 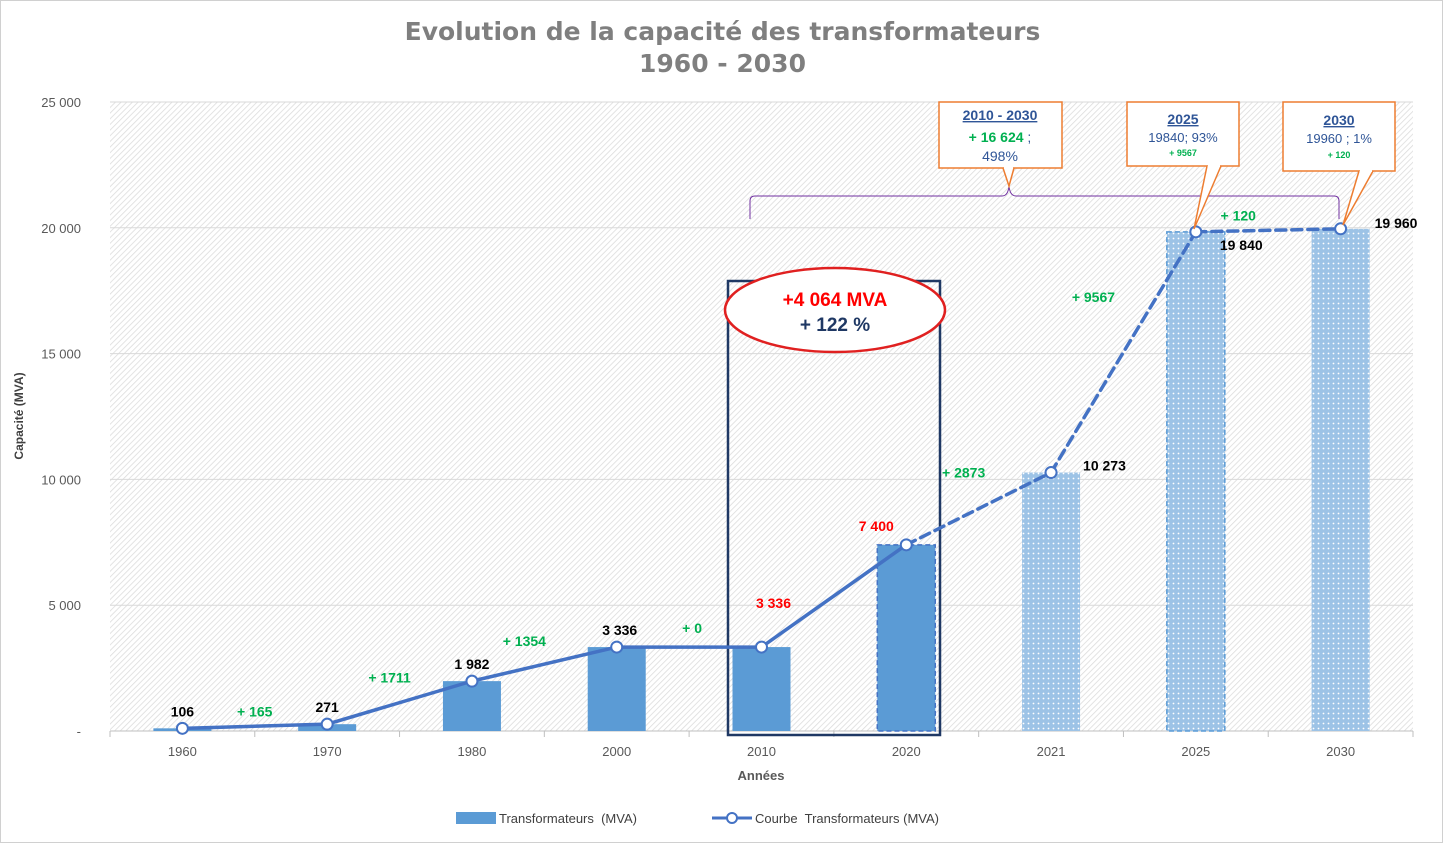 What do you see at coordinates (255, 711) in the screenshot?
I see `delta-label: + 165` at bounding box center [255, 711].